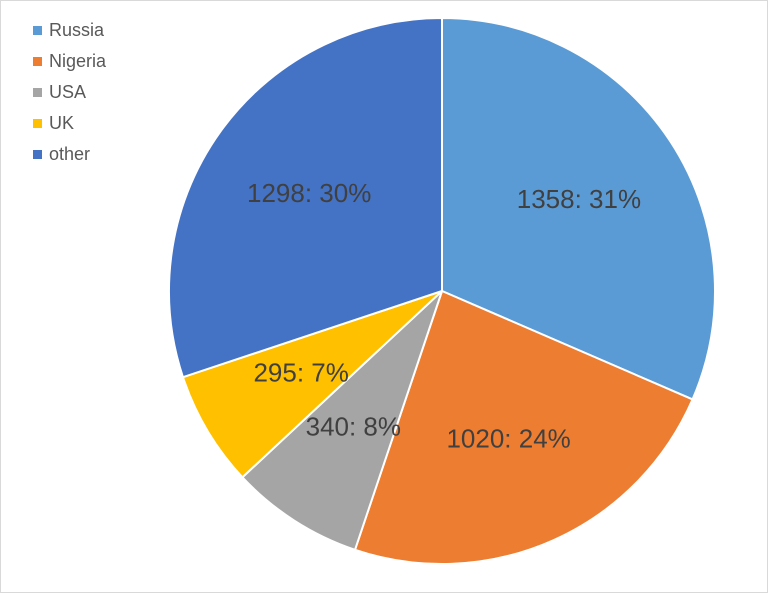  Describe the element at coordinates (579, 199) in the screenshot. I see `data-label-russia: 1358: 31%` at that location.